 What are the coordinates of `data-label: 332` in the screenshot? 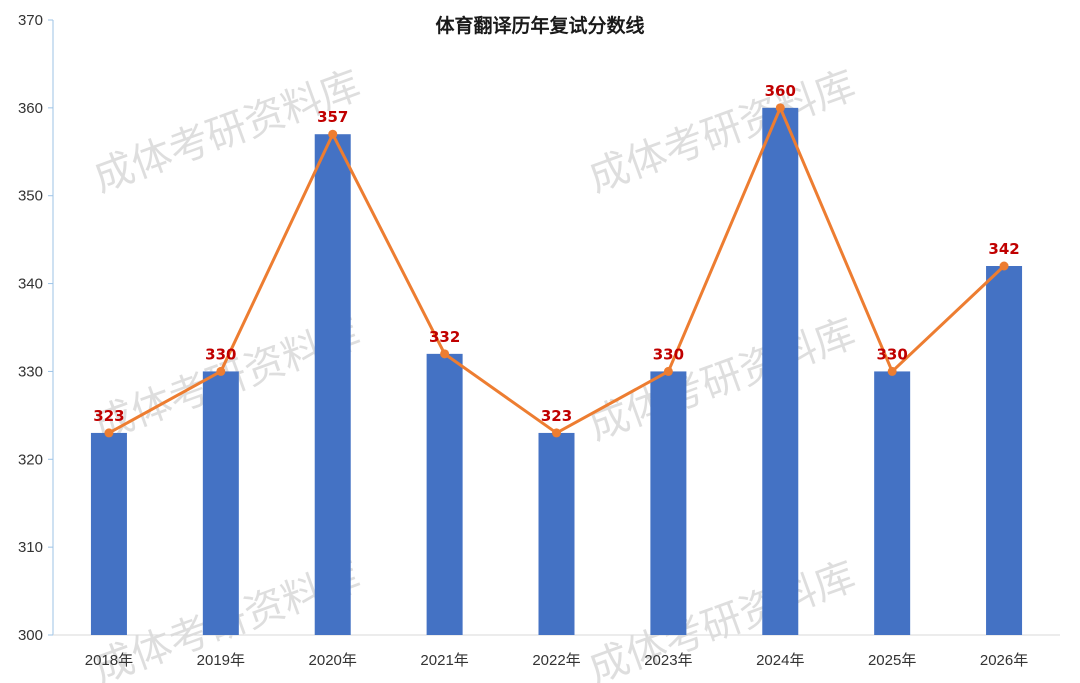 It's located at (444, 337).